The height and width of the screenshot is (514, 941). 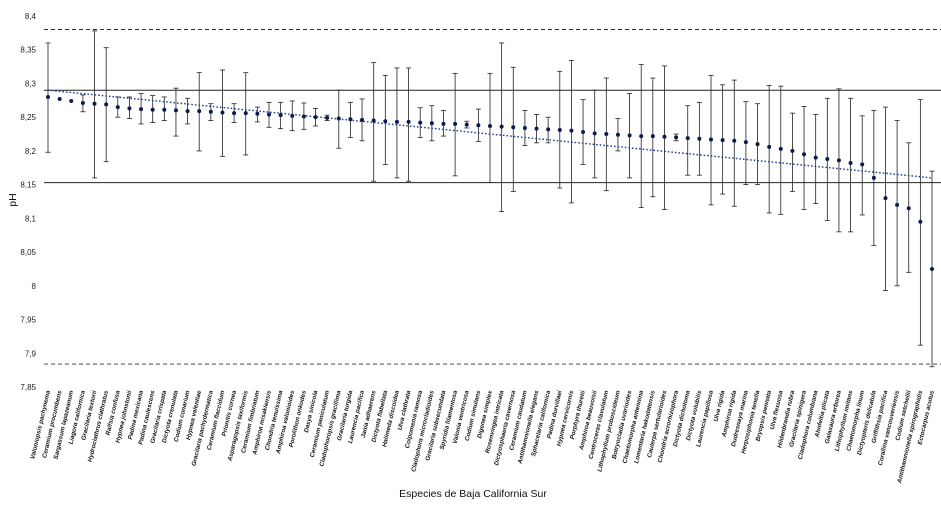 I want to click on y-axis: 7,85 7,9 7,95 8 8,05 8,1 8,15 8,2 8,25 8,3 8,35 8,4, so click(x=28, y=202).